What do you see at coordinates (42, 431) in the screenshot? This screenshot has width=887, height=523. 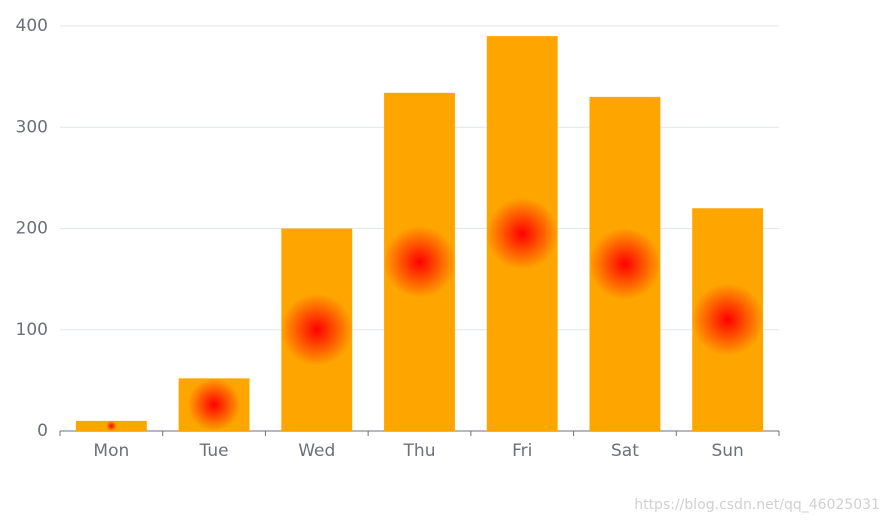 I see `y-tick-label: 0` at bounding box center [42, 431].